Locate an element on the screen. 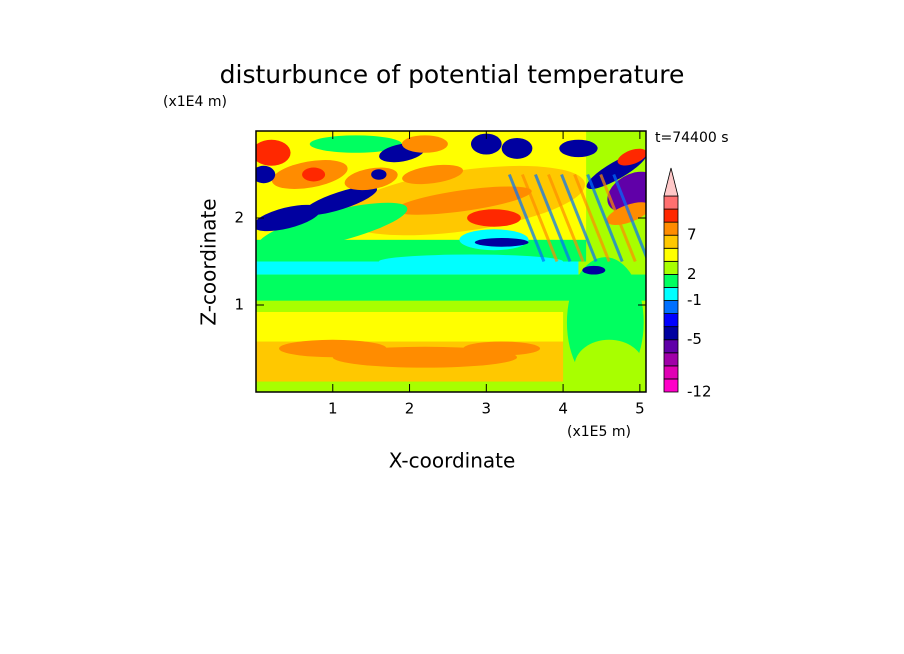 The height and width of the screenshot is (654, 904). y-tick-label: 2 is located at coordinates (239, 218).